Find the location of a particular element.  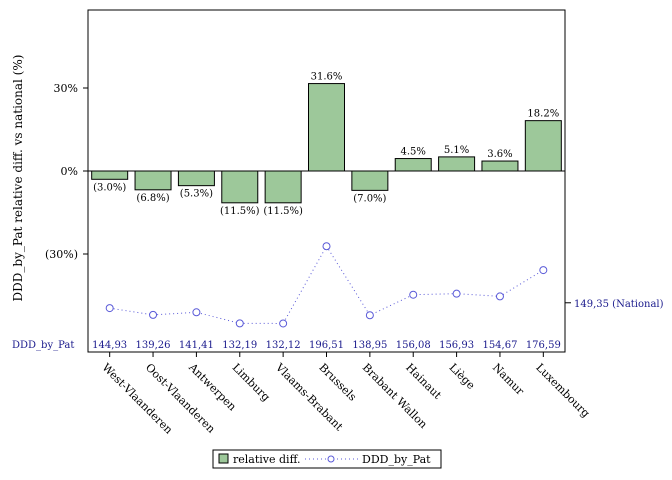

legend-box is located at coordinates (327, 459).